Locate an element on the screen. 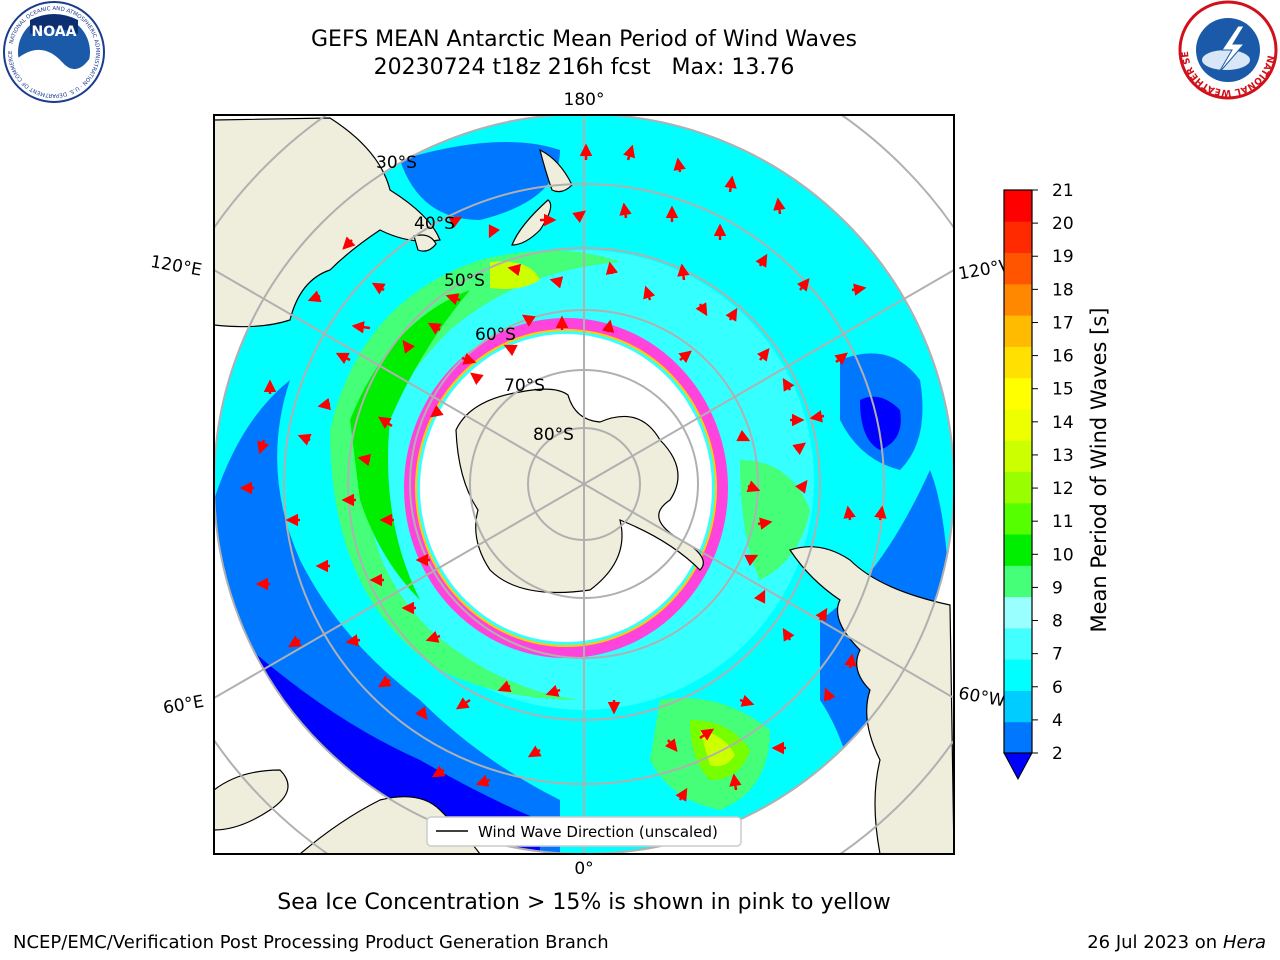  national-weather-service-logo: NATIONAL WEATHER SERVICE is located at coordinates (1228, 50).